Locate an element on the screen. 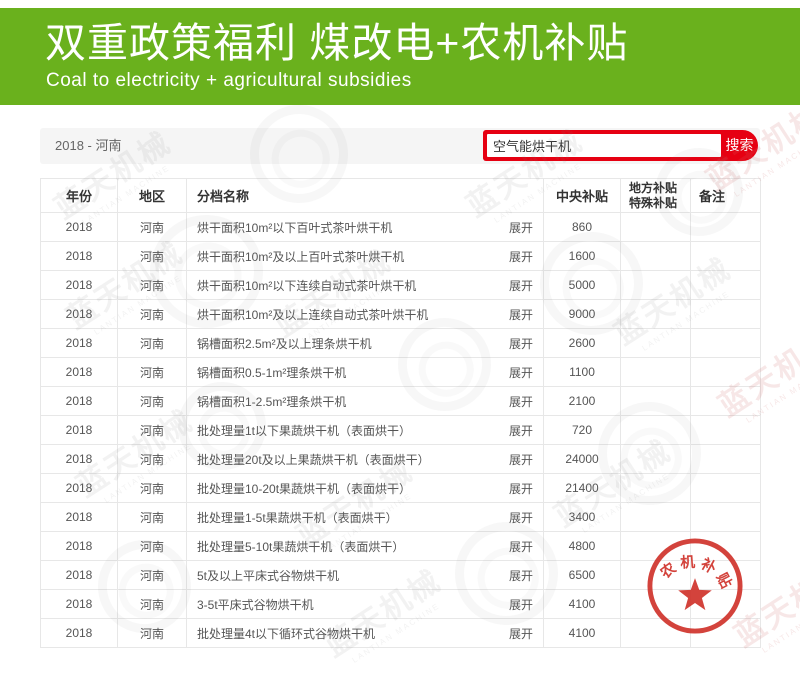 The width and height of the screenshot is (800, 673). central-cell: 9000 is located at coordinates (582, 314).